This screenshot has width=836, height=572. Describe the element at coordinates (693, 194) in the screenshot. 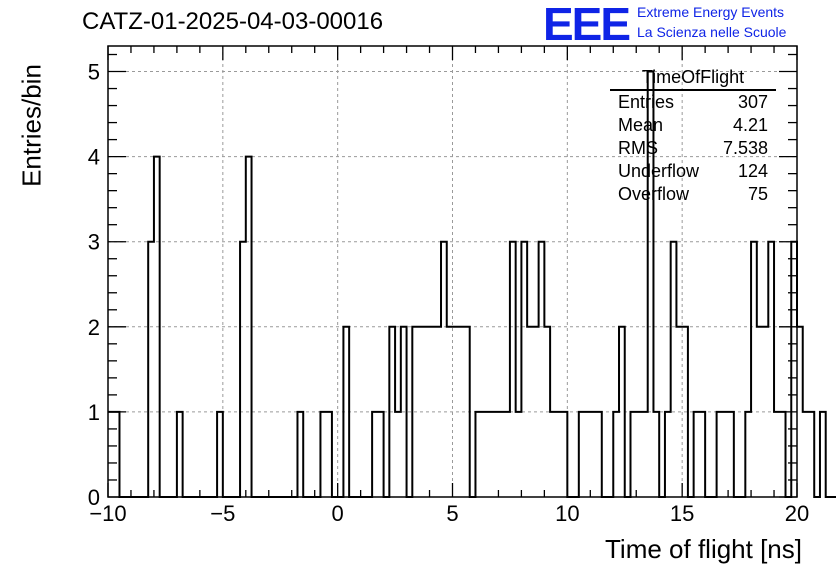

I see `stats-row-overflow: Overflow 75` at that location.